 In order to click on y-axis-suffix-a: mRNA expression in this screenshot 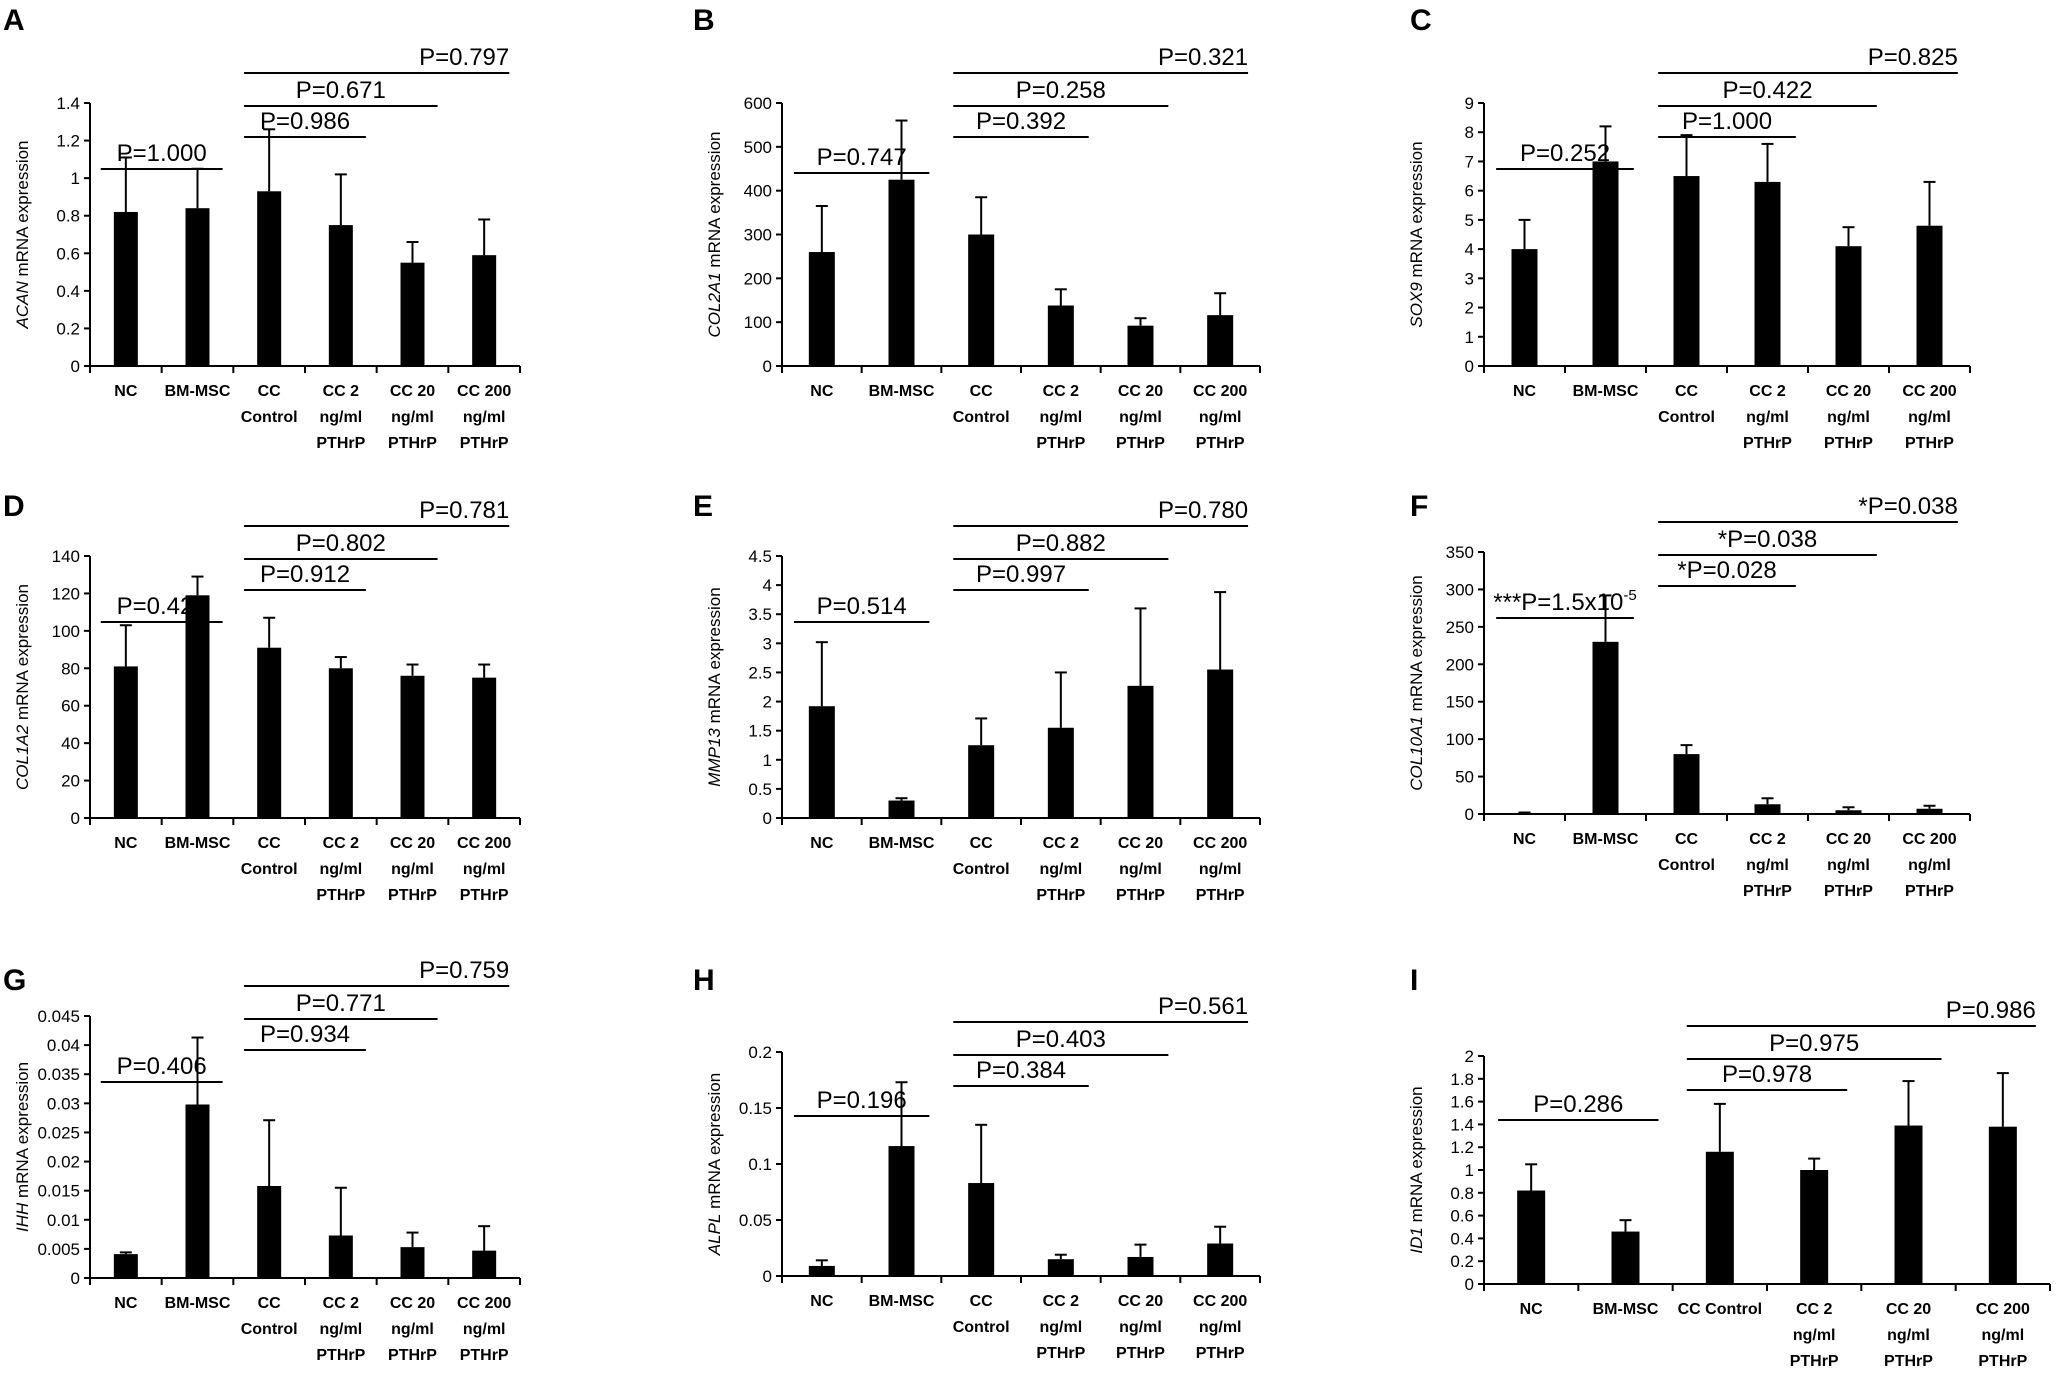, I will do `click(22, 210)`.